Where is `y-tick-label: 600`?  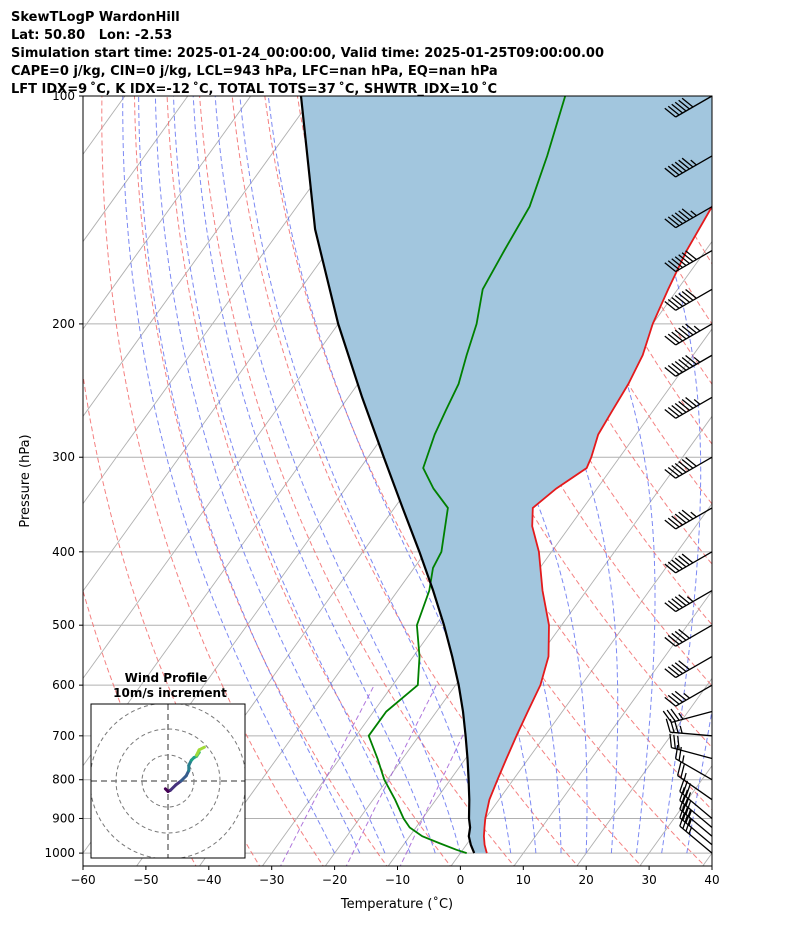 y-tick-label: 600 is located at coordinates (63, 685).